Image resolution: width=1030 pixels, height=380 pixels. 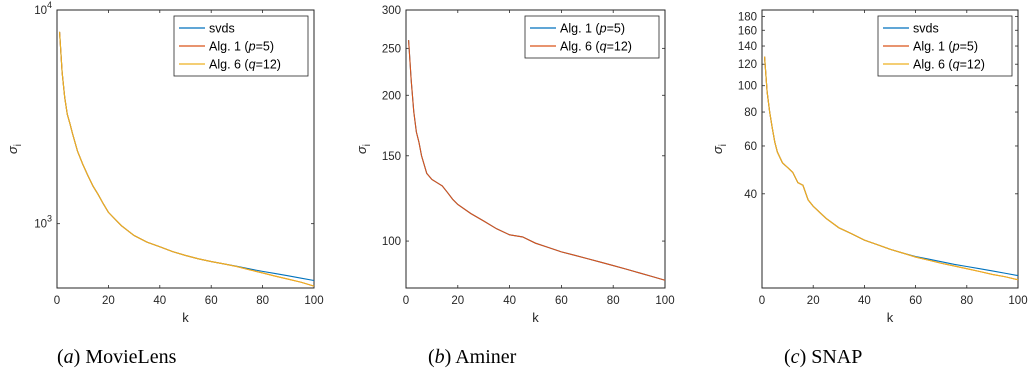 What do you see at coordinates (391, 11) in the screenshot?
I see `y-tick-label: 300` at bounding box center [391, 11].